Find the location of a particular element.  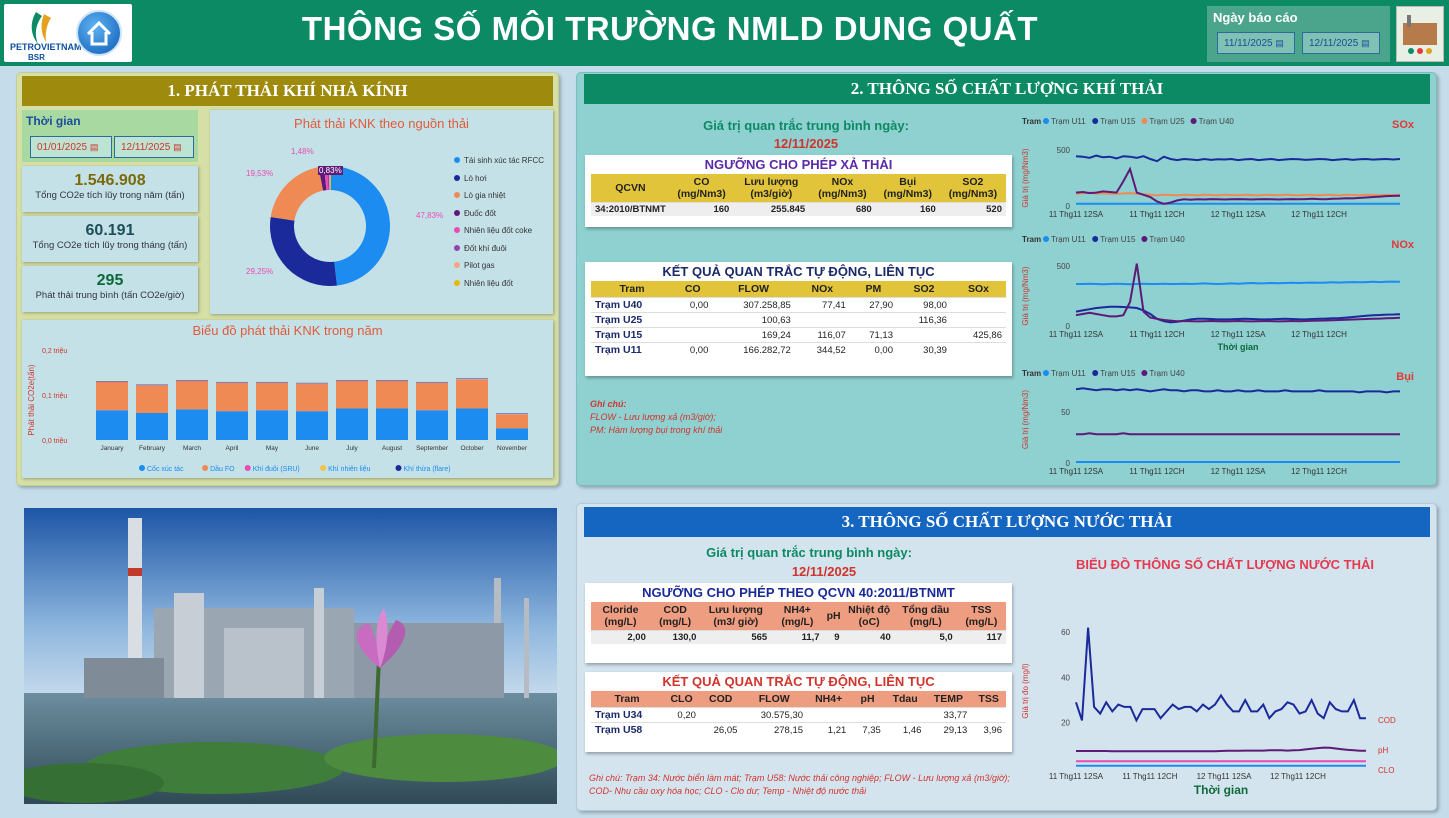

col-header: CO is located at coordinates (693, 289).